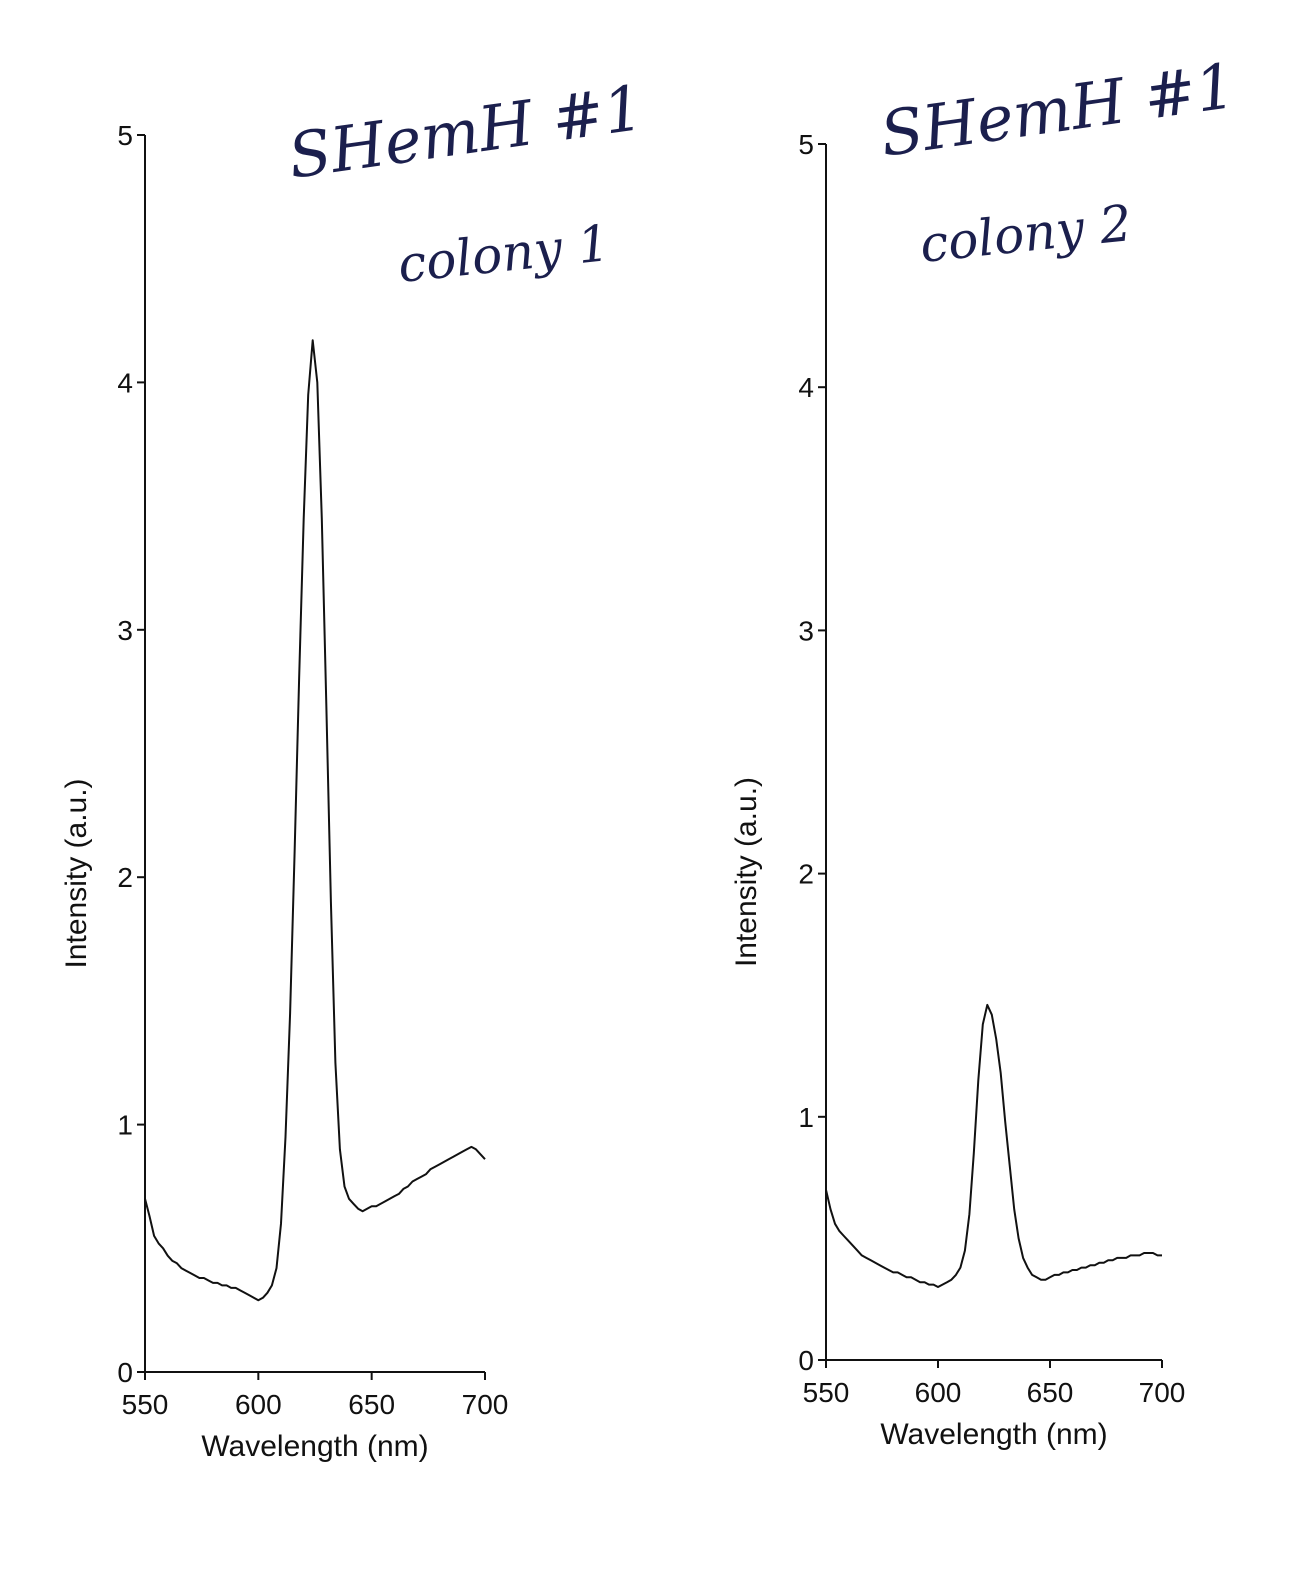  I want to click on handwritten-subtitle-left: colony 1, so click(503, 254).